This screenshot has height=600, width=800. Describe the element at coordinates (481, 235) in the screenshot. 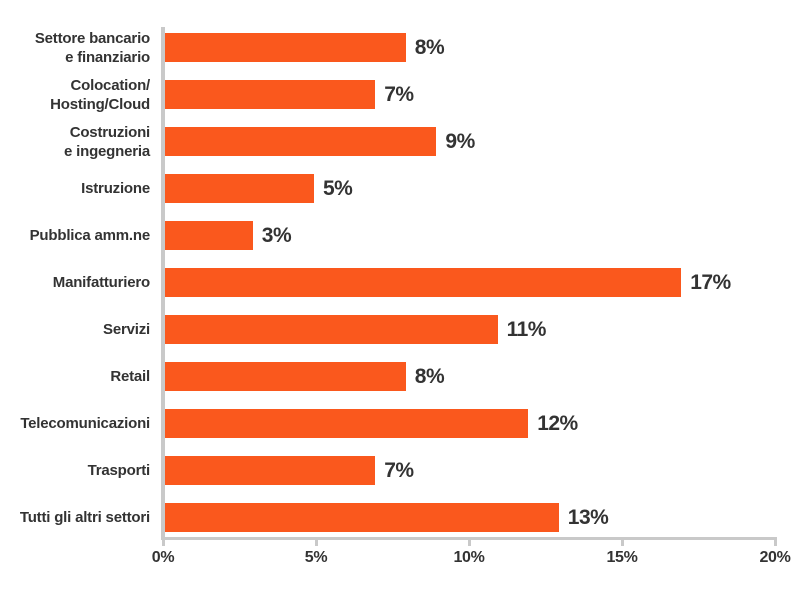

I see `bar-area: 3%` at that location.